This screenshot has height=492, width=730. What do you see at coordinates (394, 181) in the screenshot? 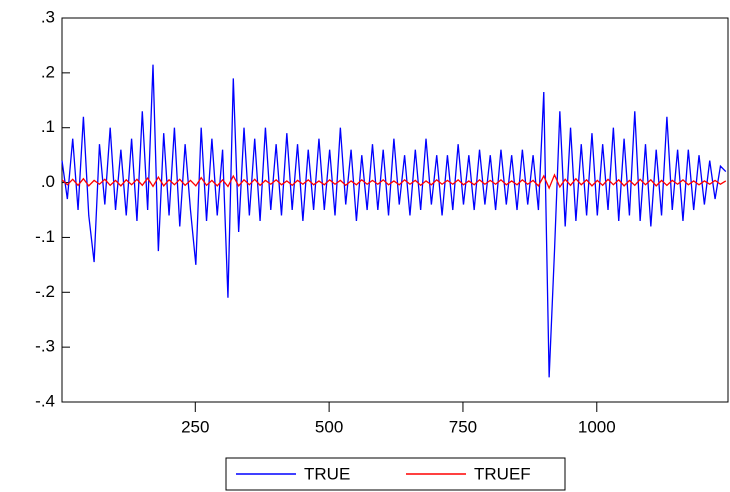
I see `series-line` at bounding box center [394, 181].